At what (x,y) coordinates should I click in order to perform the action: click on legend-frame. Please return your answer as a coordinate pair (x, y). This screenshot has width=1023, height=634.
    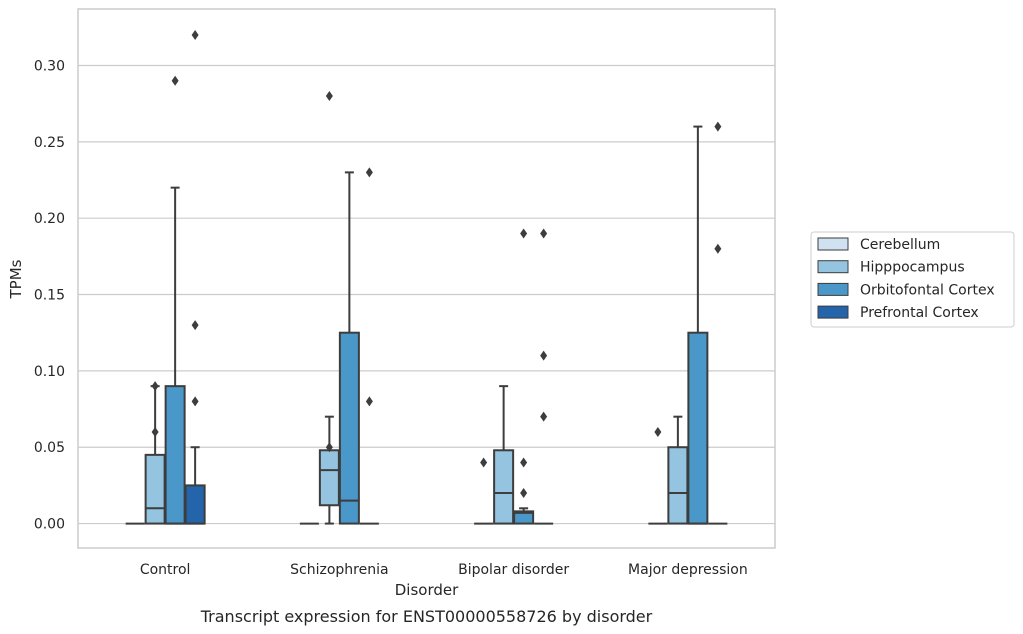
    Looking at the image, I should click on (912, 279).